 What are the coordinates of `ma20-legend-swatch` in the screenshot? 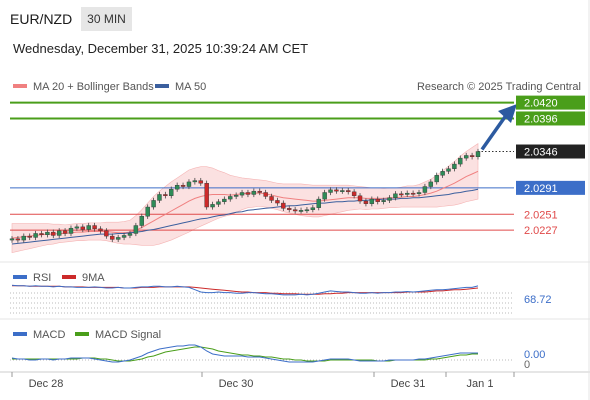 It's located at (20, 86).